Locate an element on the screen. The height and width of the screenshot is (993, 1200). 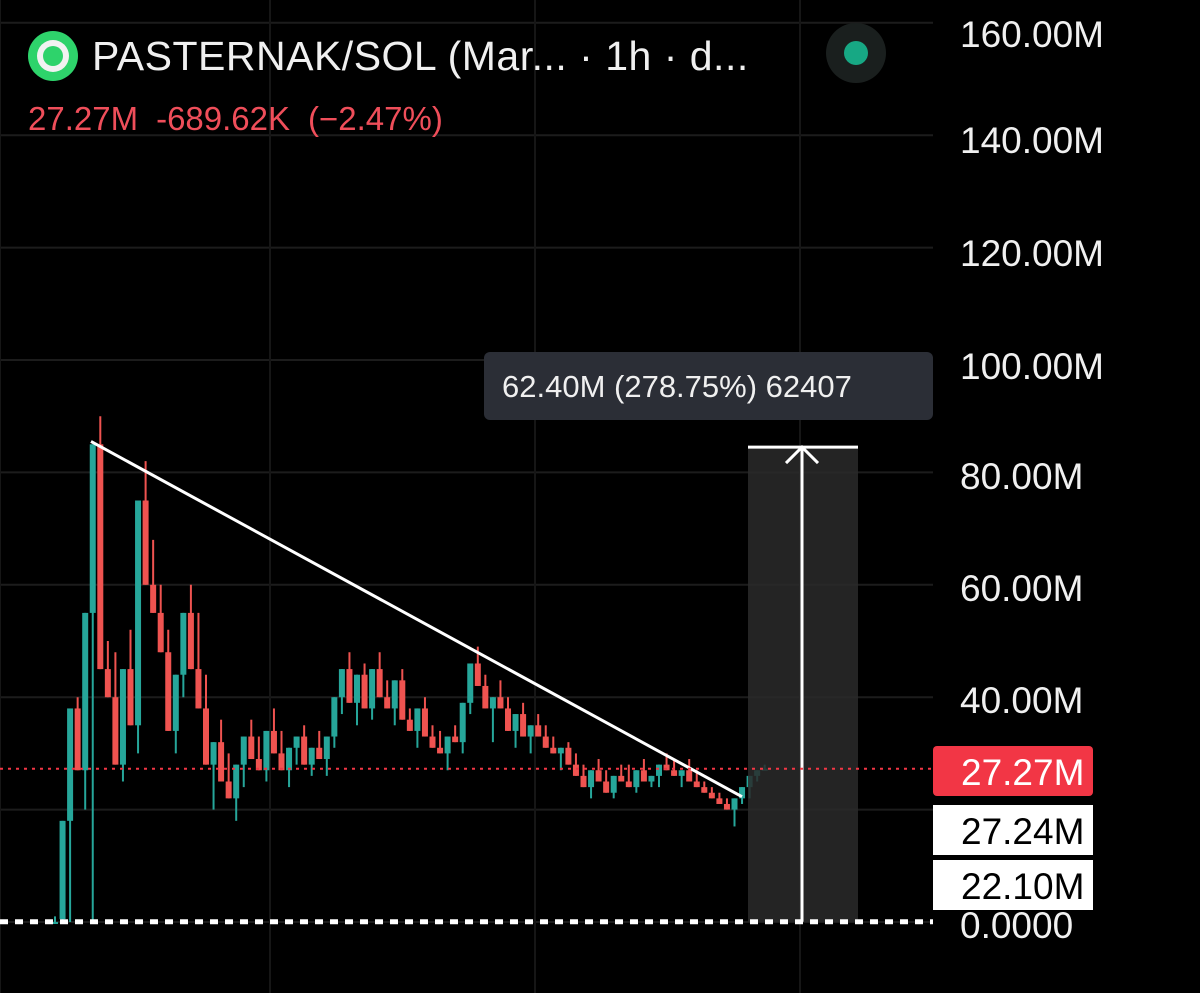
y-tick-label: 60.00M is located at coordinates (1022, 588).